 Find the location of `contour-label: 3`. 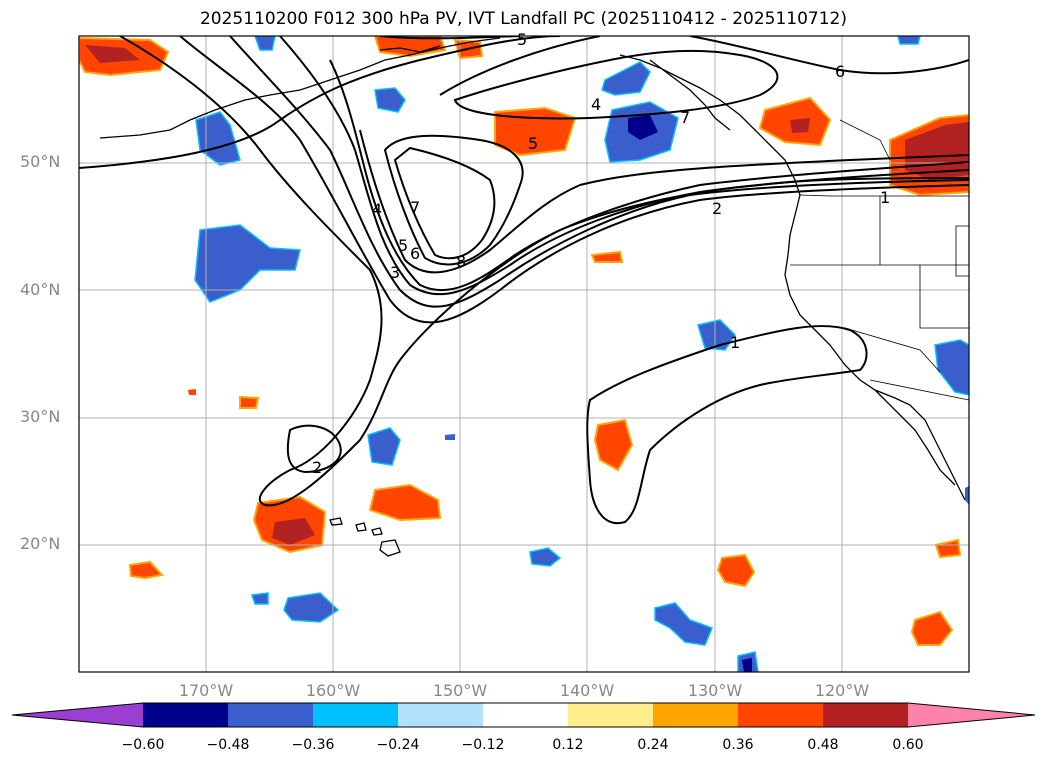

contour-label: 3 is located at coordinates (395, 272).